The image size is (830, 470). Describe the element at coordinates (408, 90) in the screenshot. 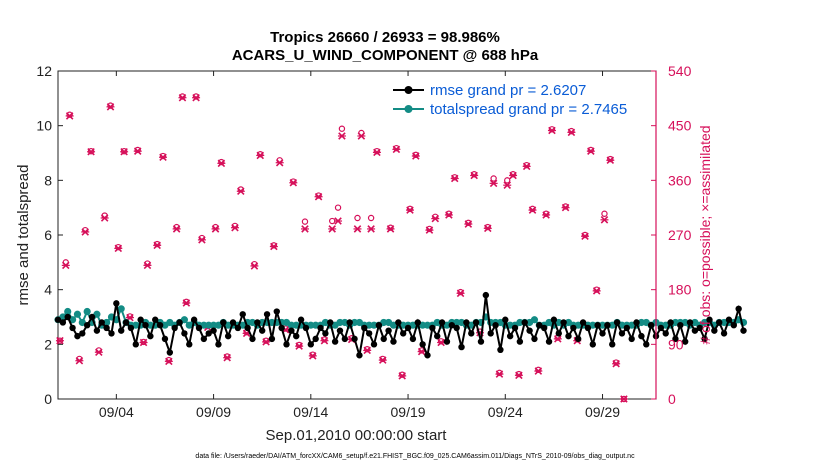

I see `legend-rmse-marker` at that location.